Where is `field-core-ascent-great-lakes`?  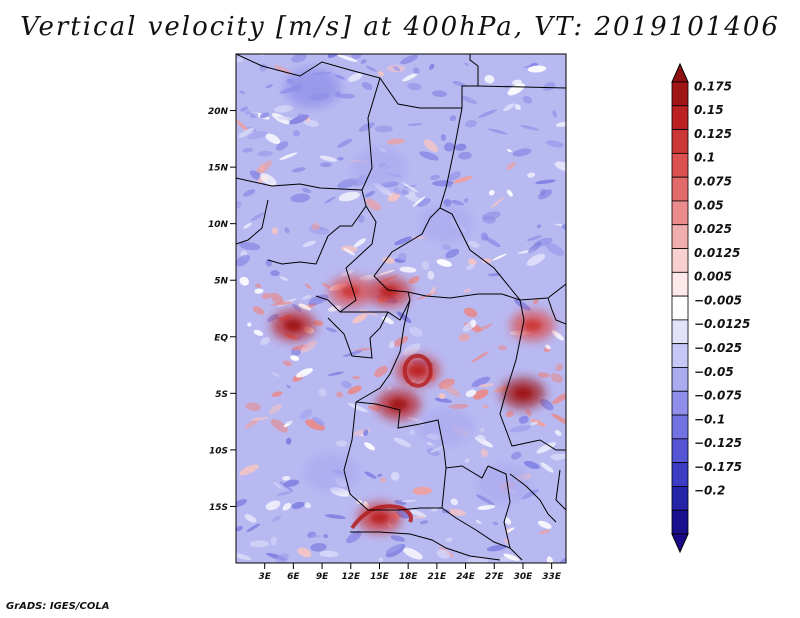 field-core-ascent-great-lakes is located at coordinates (532, 325).